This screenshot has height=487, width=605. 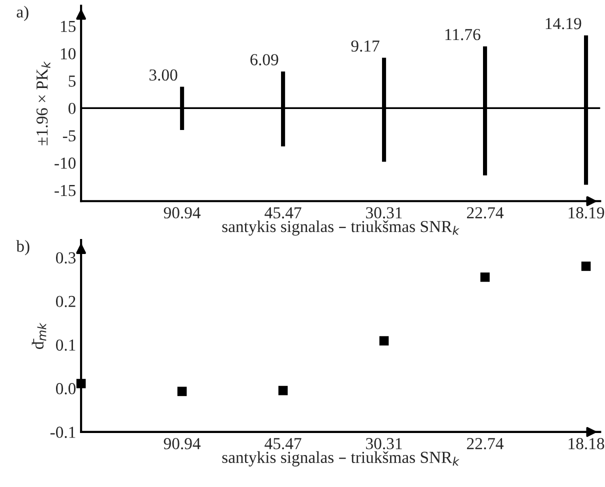 What do you see at coordinates (69, 136) in the screenshot?
I see `y-tick-label: -5` at bounding box center [69, 136].